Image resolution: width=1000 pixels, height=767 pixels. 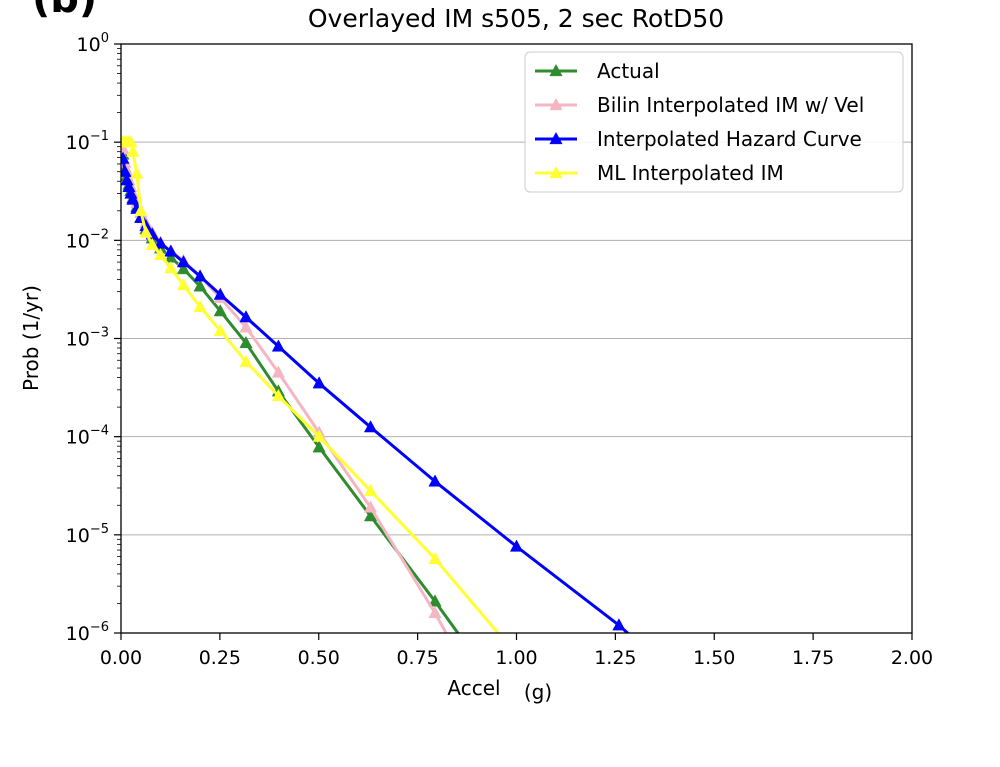 What do you see at coordinates (87, 632) in the screenshot?
I see `y-tick-label: 10⁻⁶` at bounding box center [87, 632].